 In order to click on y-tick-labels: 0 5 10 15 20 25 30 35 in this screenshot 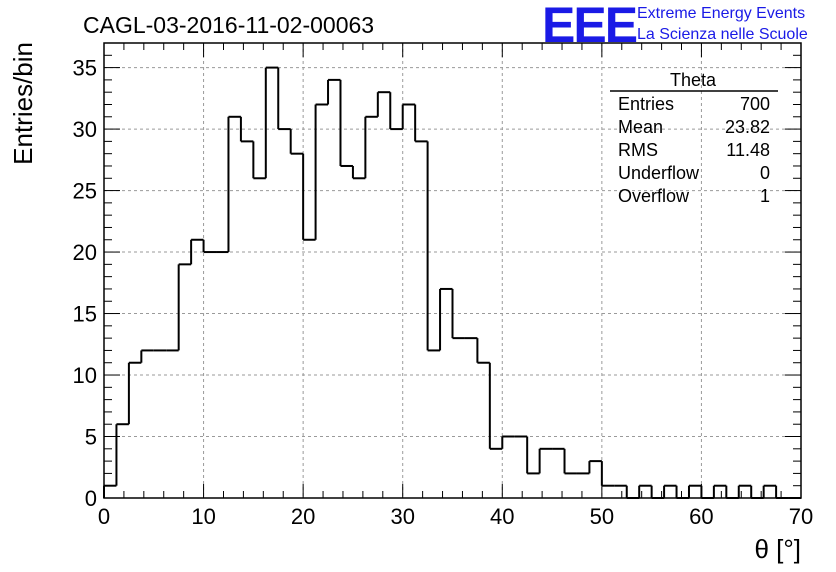, I will do `click(85, 283)`.